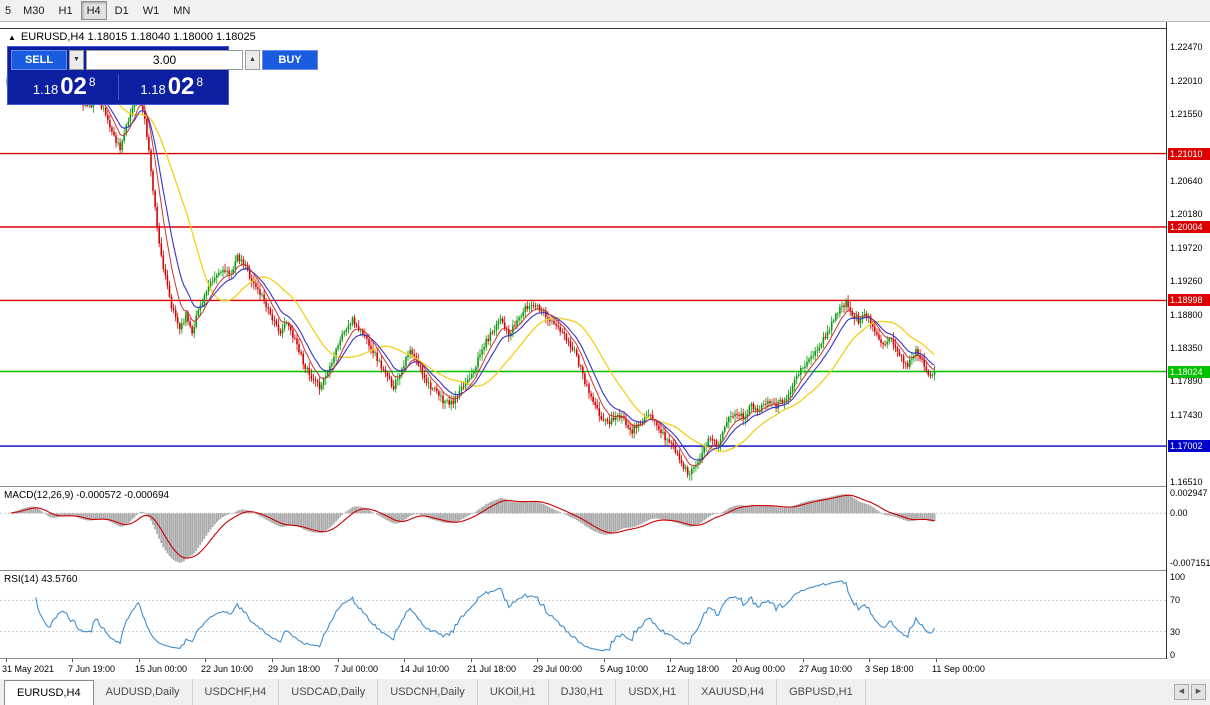  What do you see at coordinates (45, 89) in the screenshot?
I see `sell-price-big: 1.18` at bounding box center [45, 89].